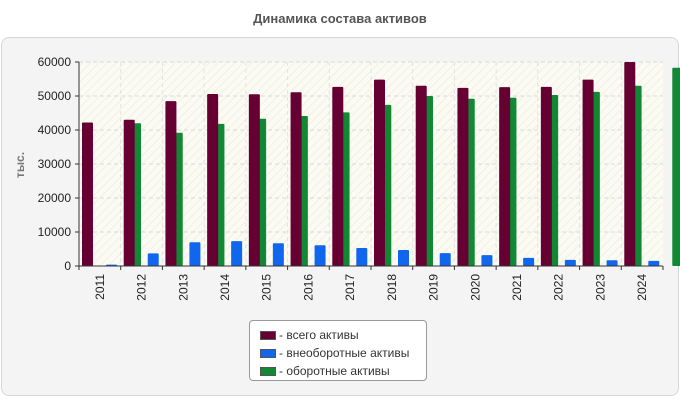 Image resolution: width=680 pixels, height=400 pixels. What do you see at coordinates (529, 261) in the screenshot?
I see `bar-noncurrent-2021` at bounding box center [529, 261].